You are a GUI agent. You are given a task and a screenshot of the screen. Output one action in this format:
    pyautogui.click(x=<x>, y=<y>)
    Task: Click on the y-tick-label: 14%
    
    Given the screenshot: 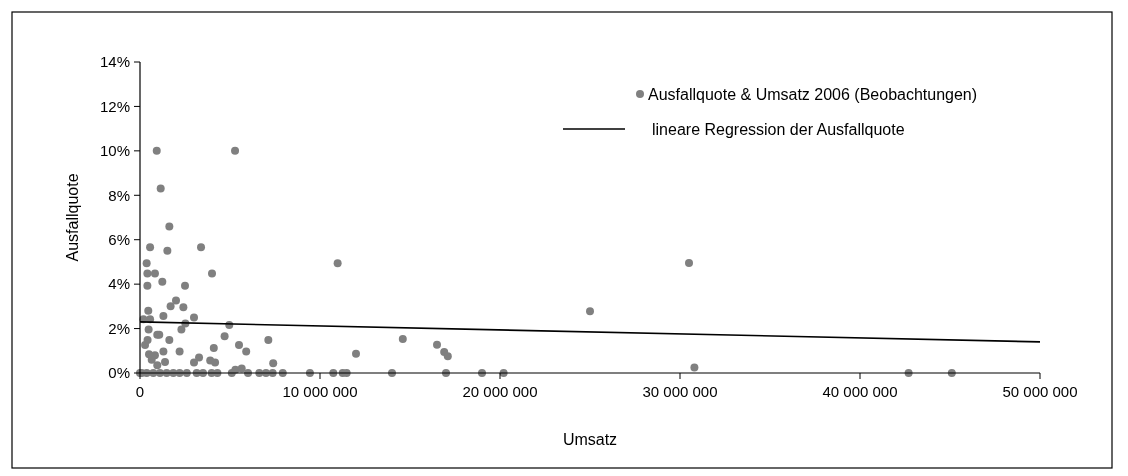 What is the action you would take?
    pyautogui.click(x=114, y=62)
    